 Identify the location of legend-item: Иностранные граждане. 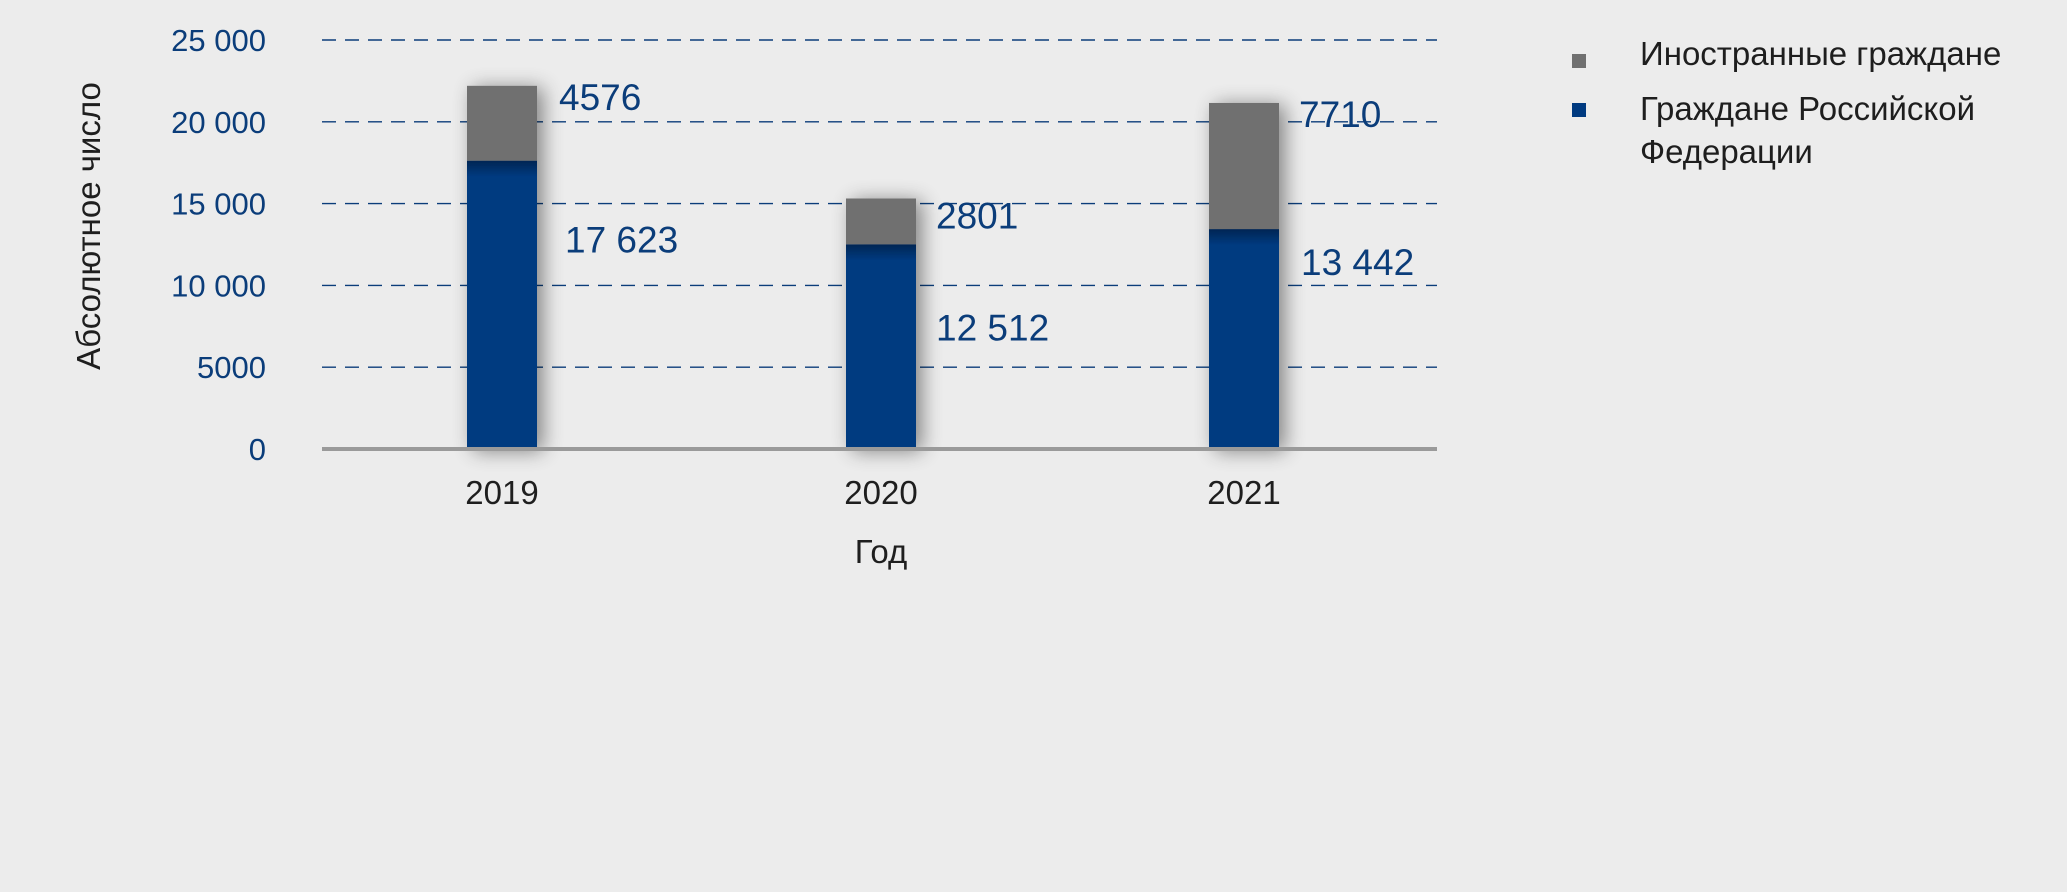
(1786, 53).